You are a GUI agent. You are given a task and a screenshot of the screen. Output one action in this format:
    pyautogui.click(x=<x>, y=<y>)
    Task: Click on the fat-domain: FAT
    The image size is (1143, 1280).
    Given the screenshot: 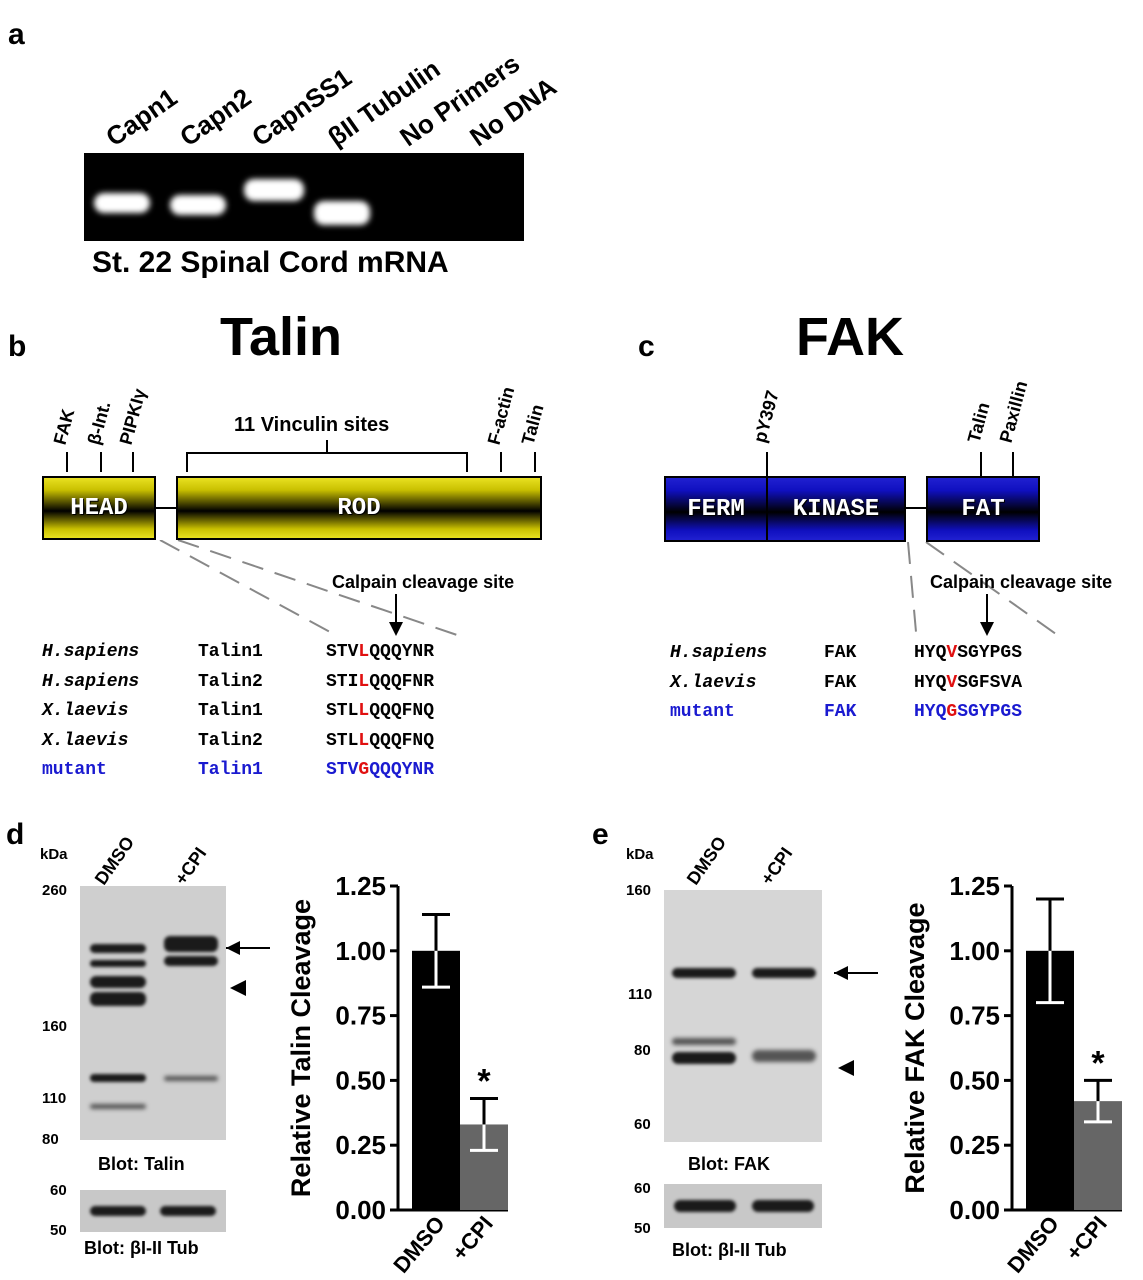 What is the action you would take?
    pyautogui.click(x=983, y=509)
    